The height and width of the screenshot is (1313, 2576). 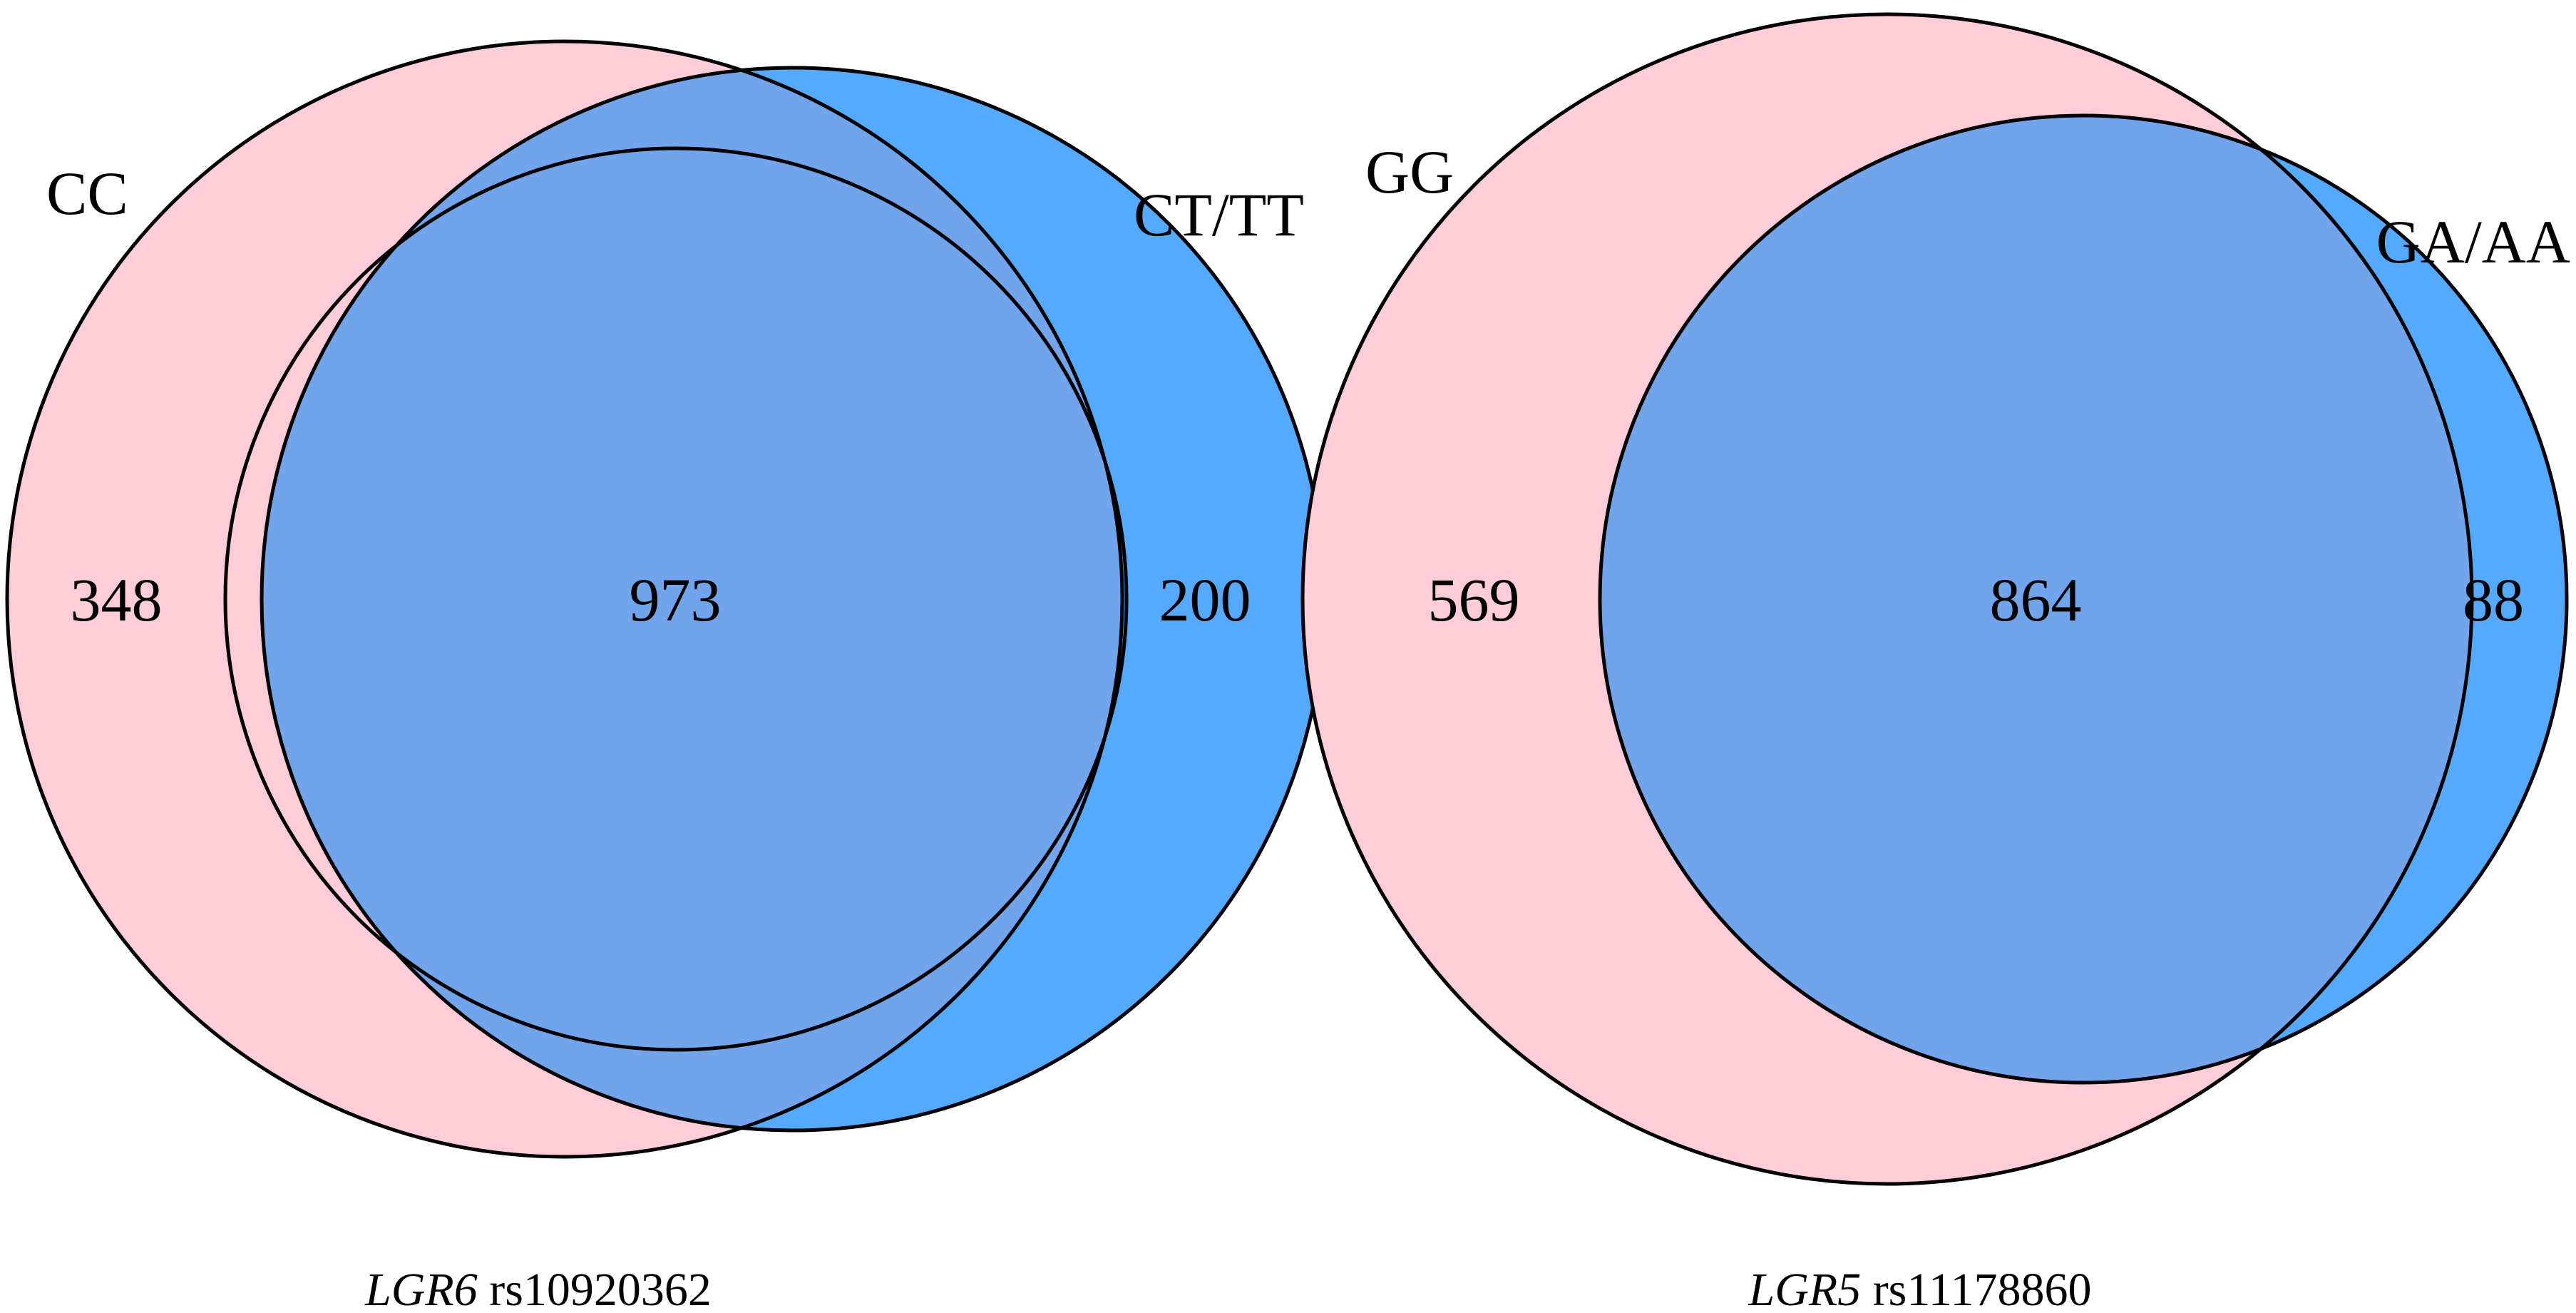 What do you see at coordinates (1805, 1288) in the screenshot?
I see `gene-name: LGR5` at bounding box center [1805, 1288].